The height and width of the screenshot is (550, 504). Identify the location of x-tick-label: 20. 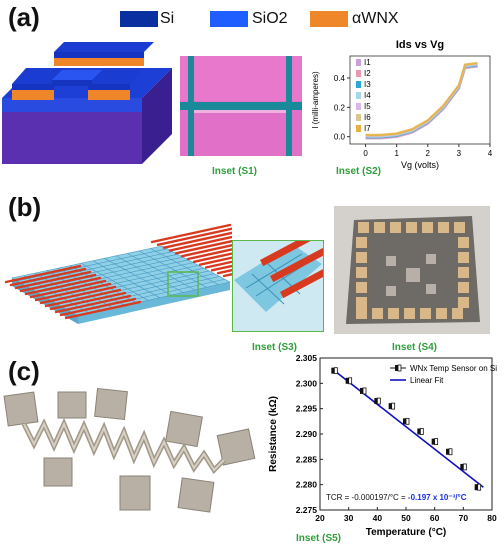
(320, 518).